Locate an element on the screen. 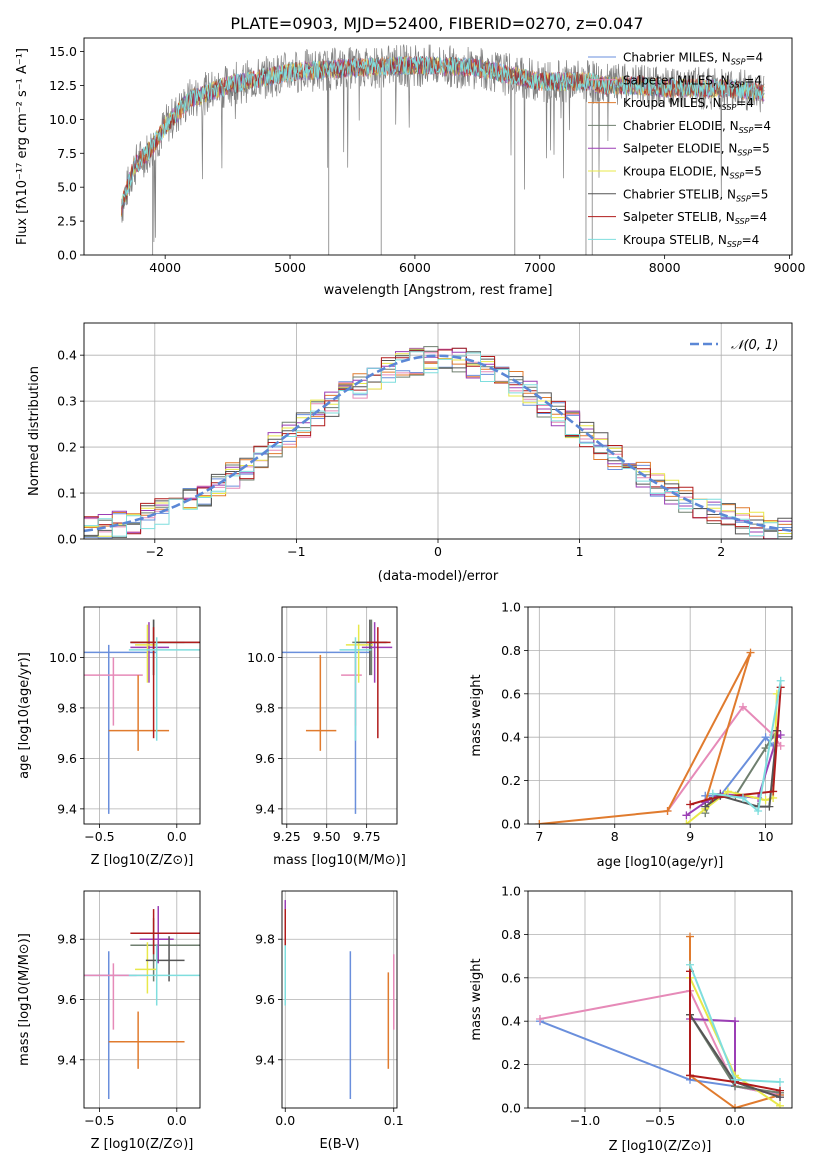 This screenshot has height=1170, width=819. y-tick-label: 12.5 is located at coordinates (63, 85).